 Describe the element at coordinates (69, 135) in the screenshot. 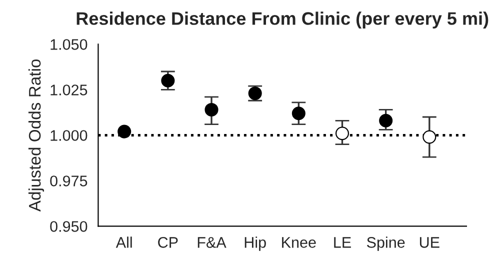

I see `y-tick-label: 1.000` at that location.